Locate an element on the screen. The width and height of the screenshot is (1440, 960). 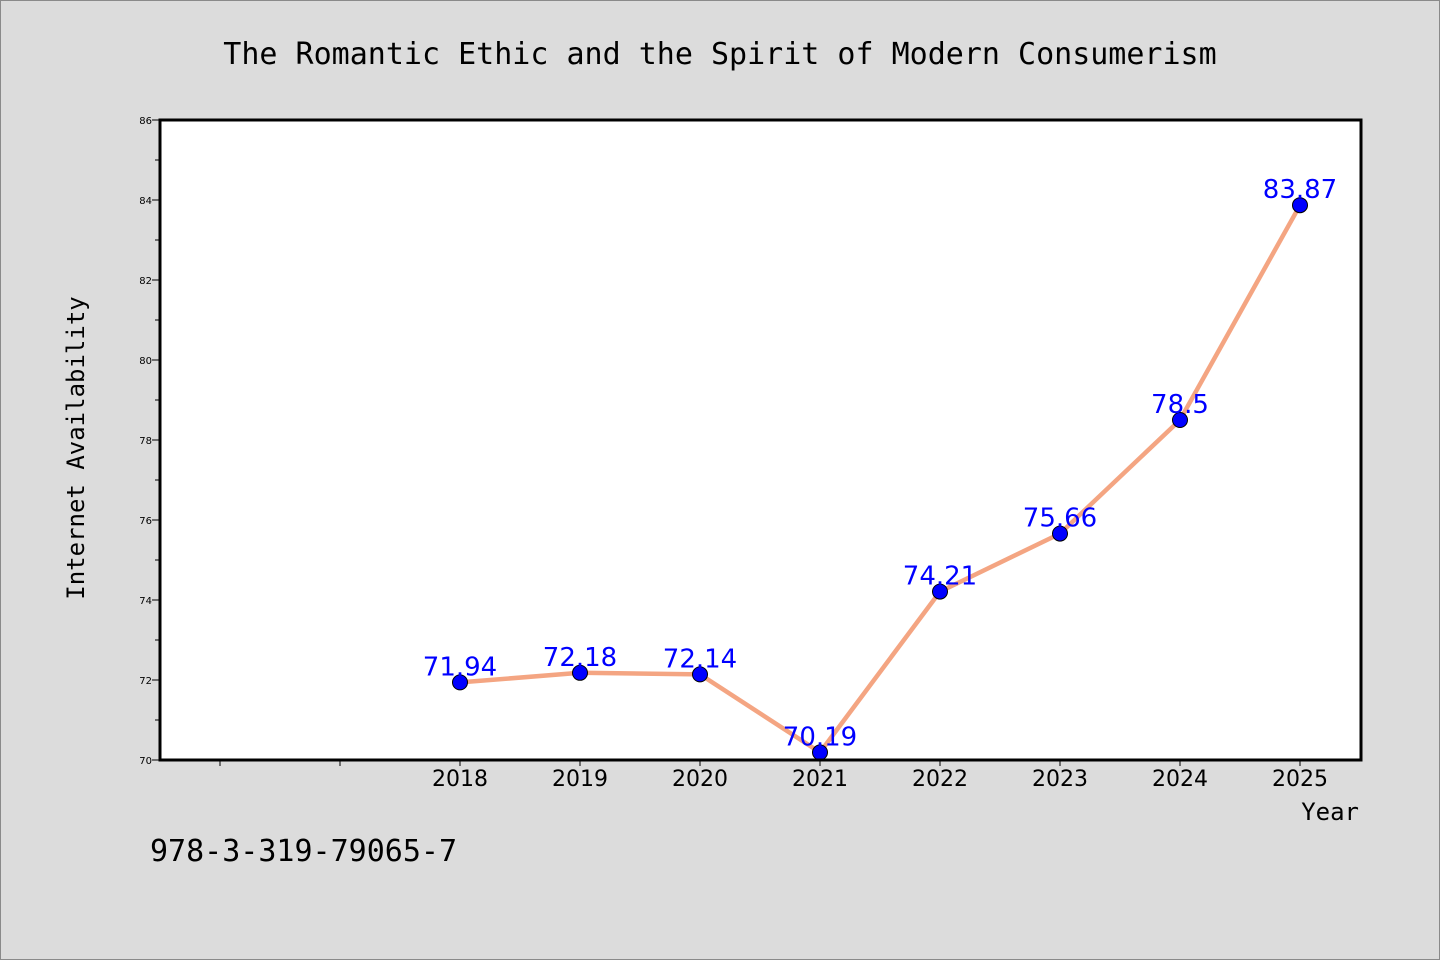
data-value-label: 78.5 is located at coordinates (1180, 405).